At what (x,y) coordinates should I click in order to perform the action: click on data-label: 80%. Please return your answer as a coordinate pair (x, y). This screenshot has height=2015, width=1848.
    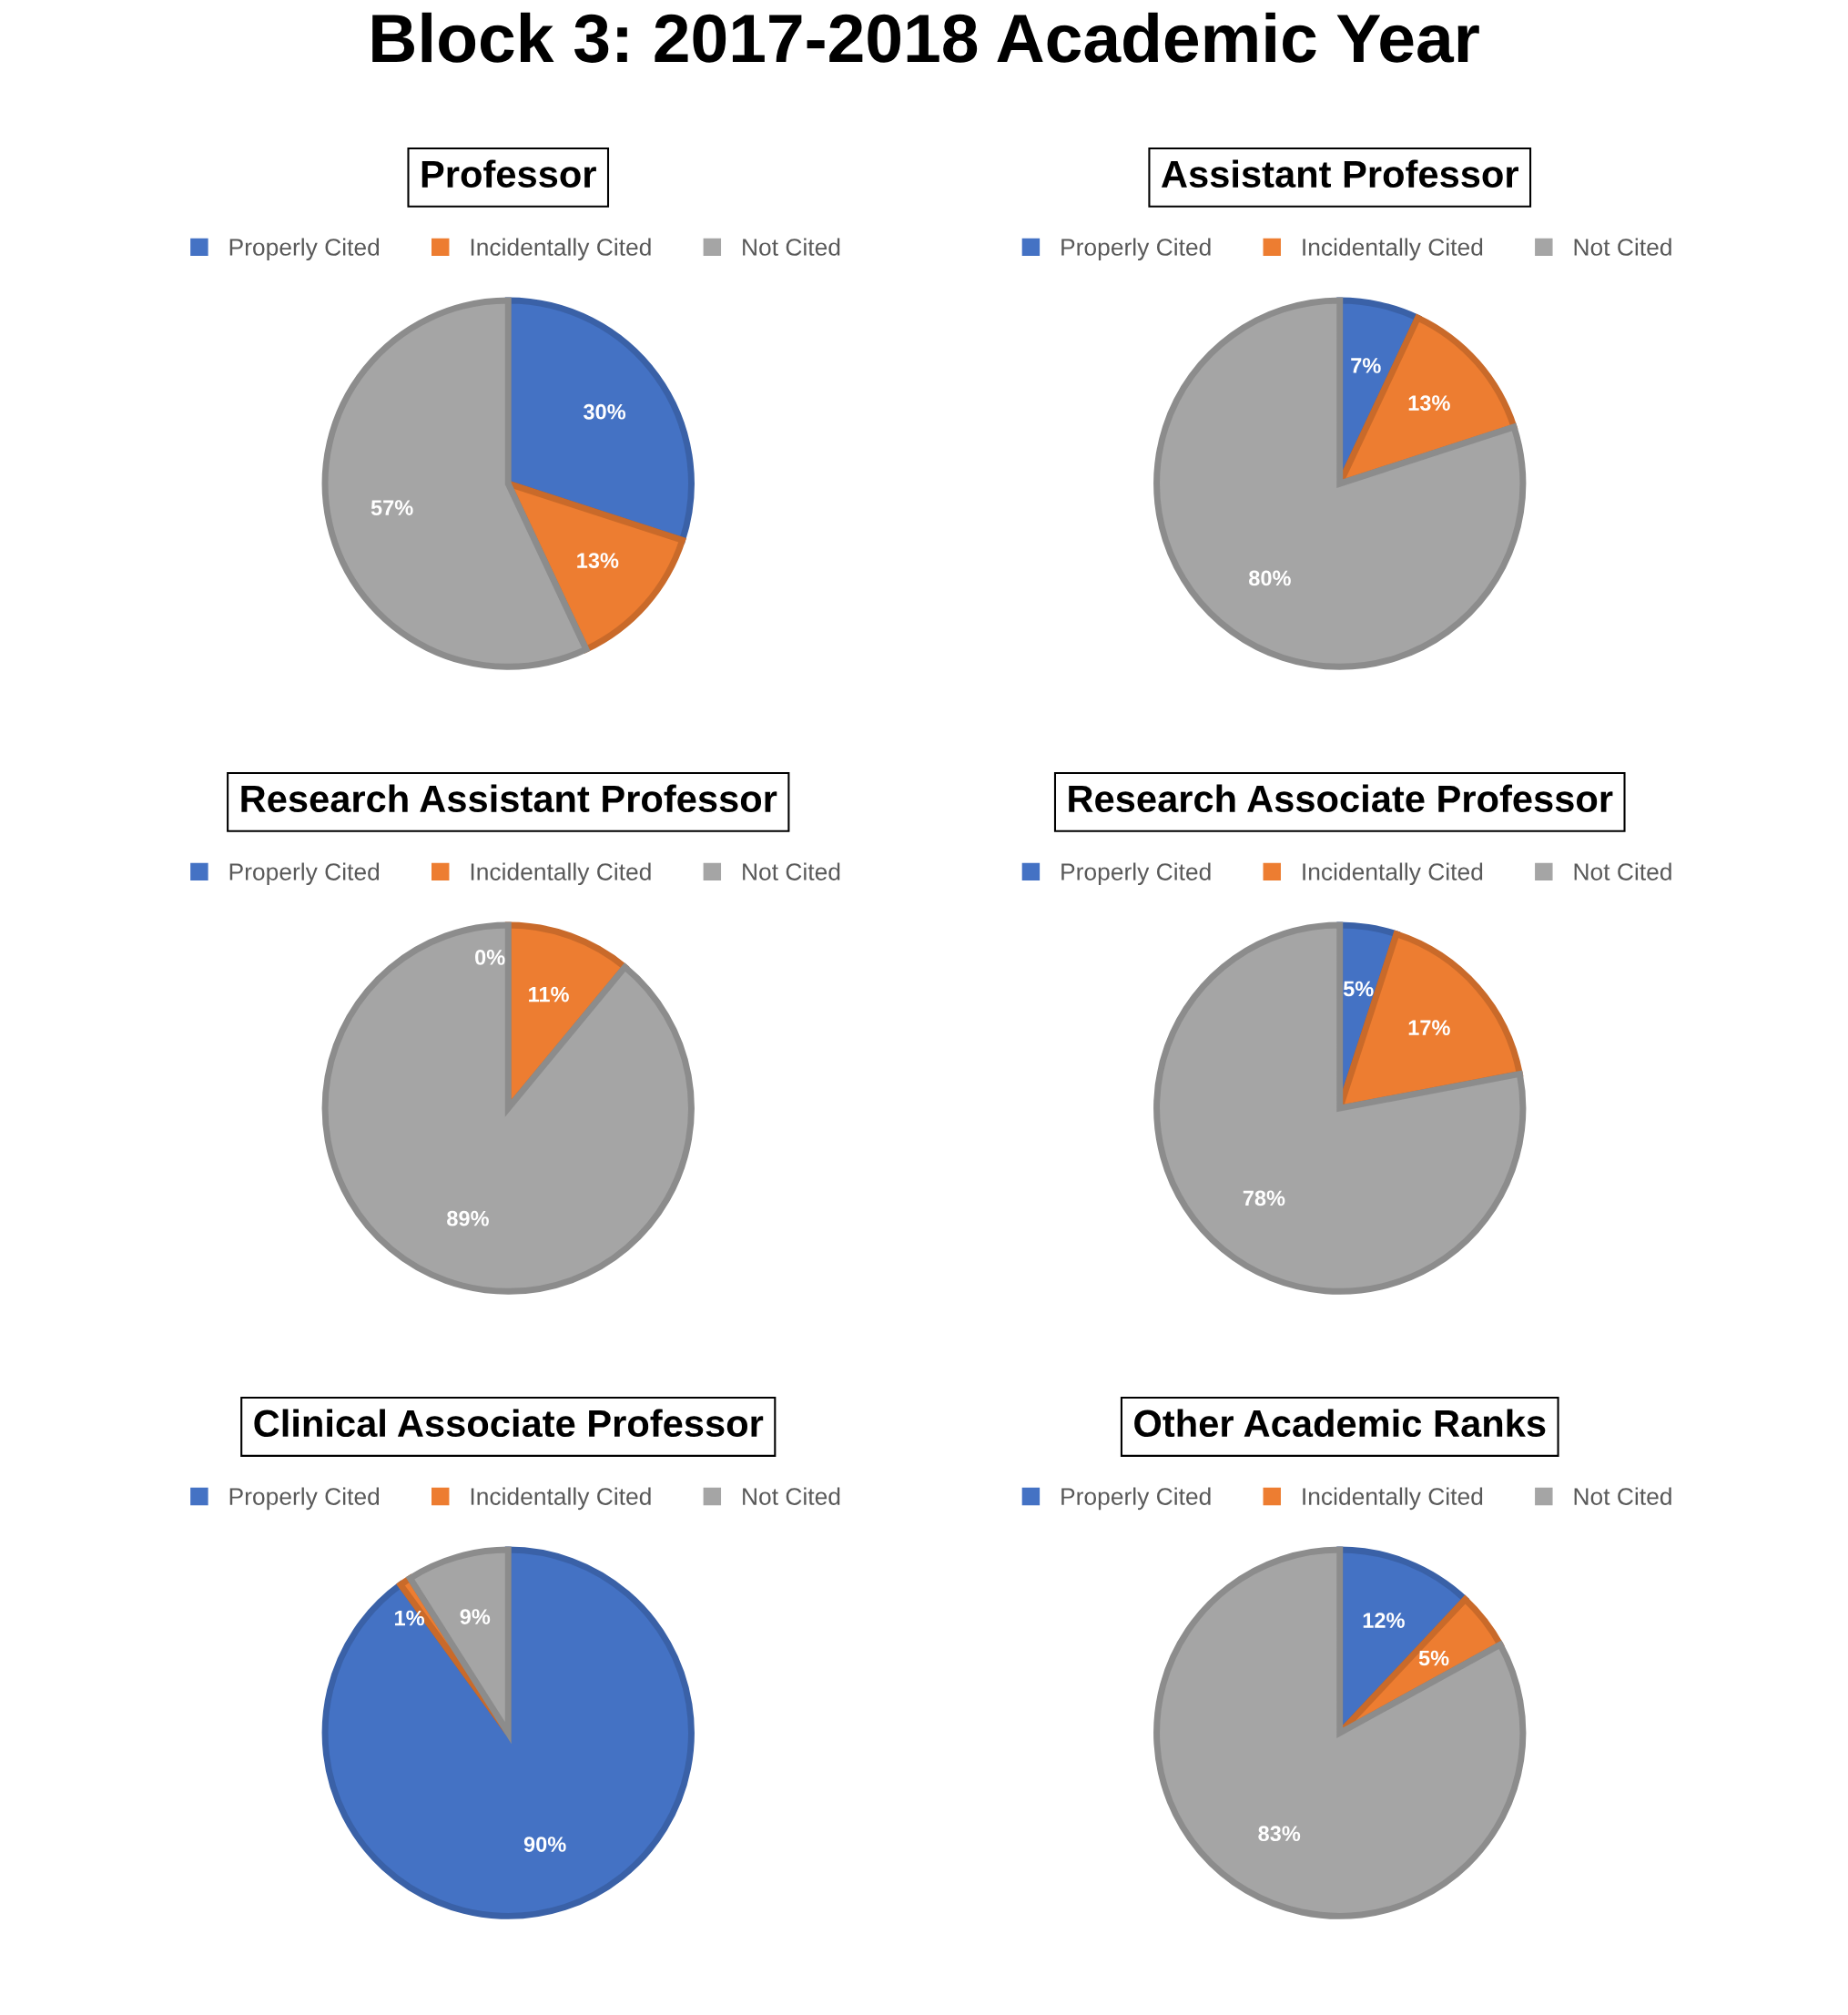
    Looking at the image, I should click on (1270, 578).